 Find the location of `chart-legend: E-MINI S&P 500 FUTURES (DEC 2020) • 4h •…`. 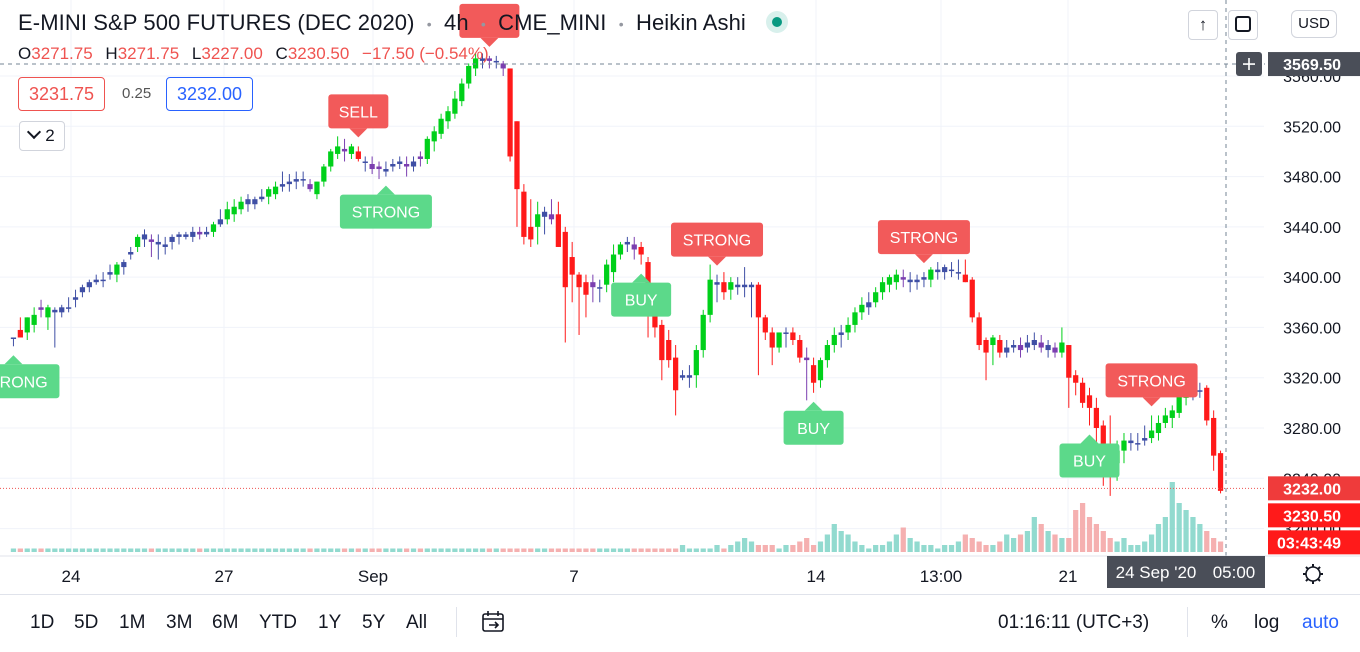

chart-legend: E-MINI S&P 500 FUTURES (DEC 2020) • 4h •… is located at coordinates (403, 23).